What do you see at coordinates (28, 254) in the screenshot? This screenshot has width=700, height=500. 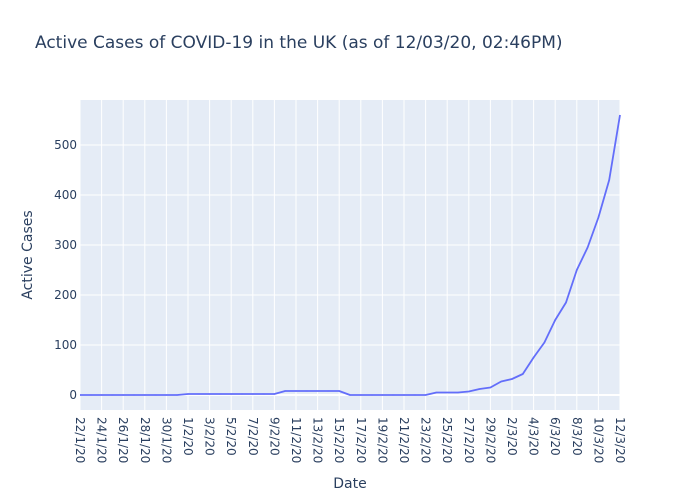 I see `y-axis-label: Active Cases` at bounding box center [28, 254].